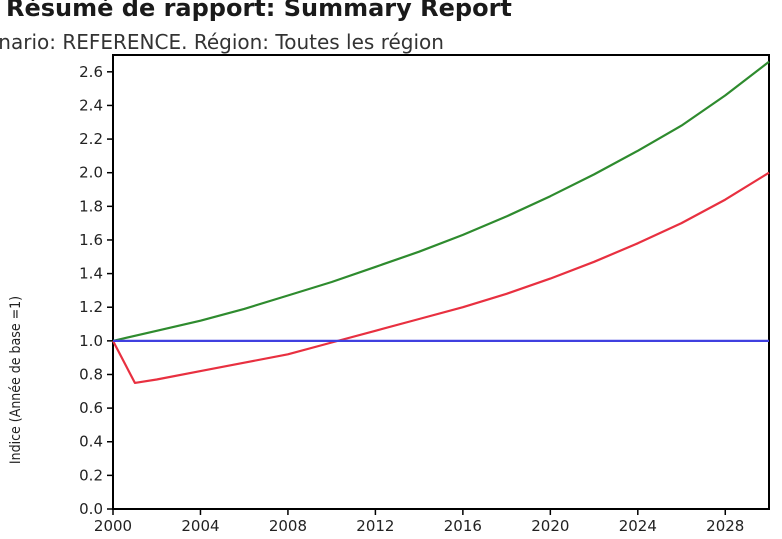 The width and height of the screenshot is (782, 539). Describe the element at coordinates (91, 173) in the screenshot. I see `y-tick-label: 2.0` at that location.